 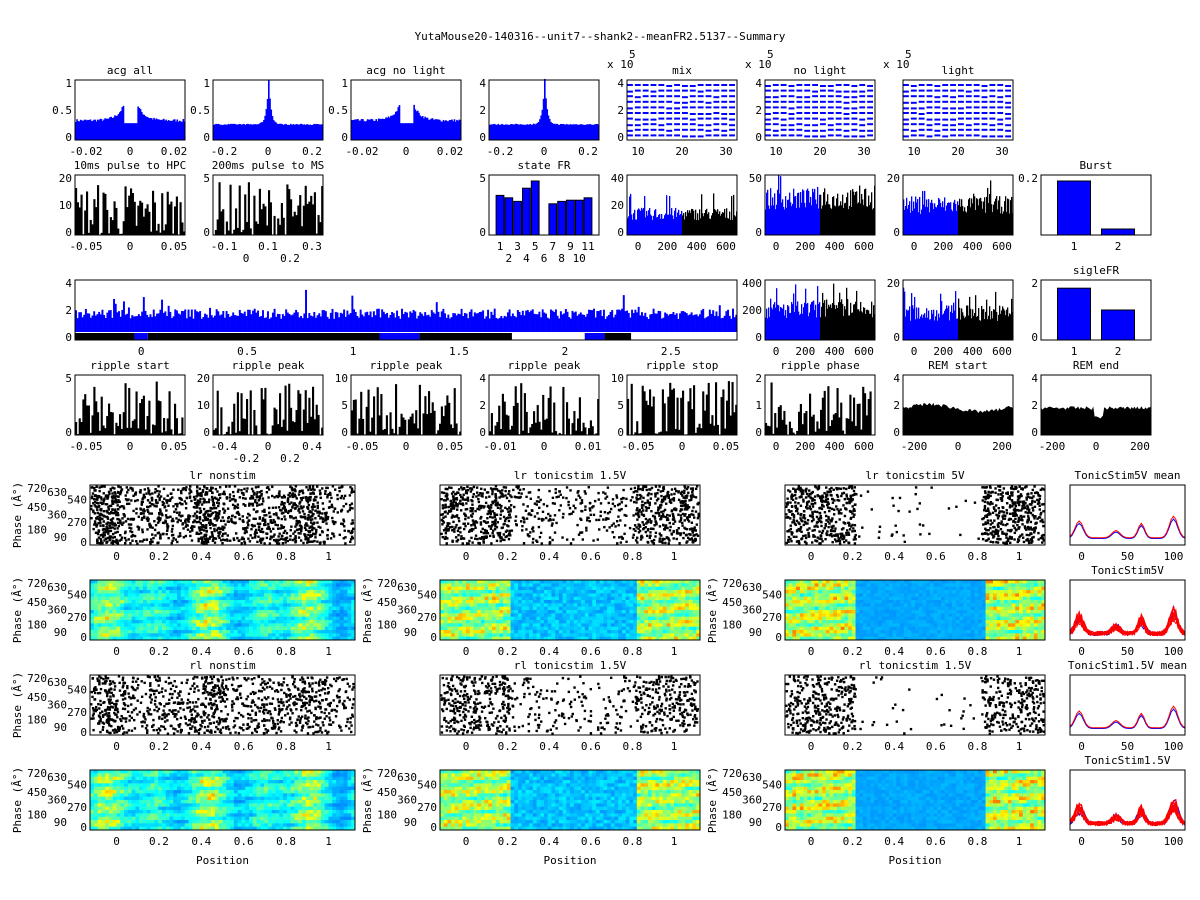 I want to click on bar, so click(x=526, y=211).